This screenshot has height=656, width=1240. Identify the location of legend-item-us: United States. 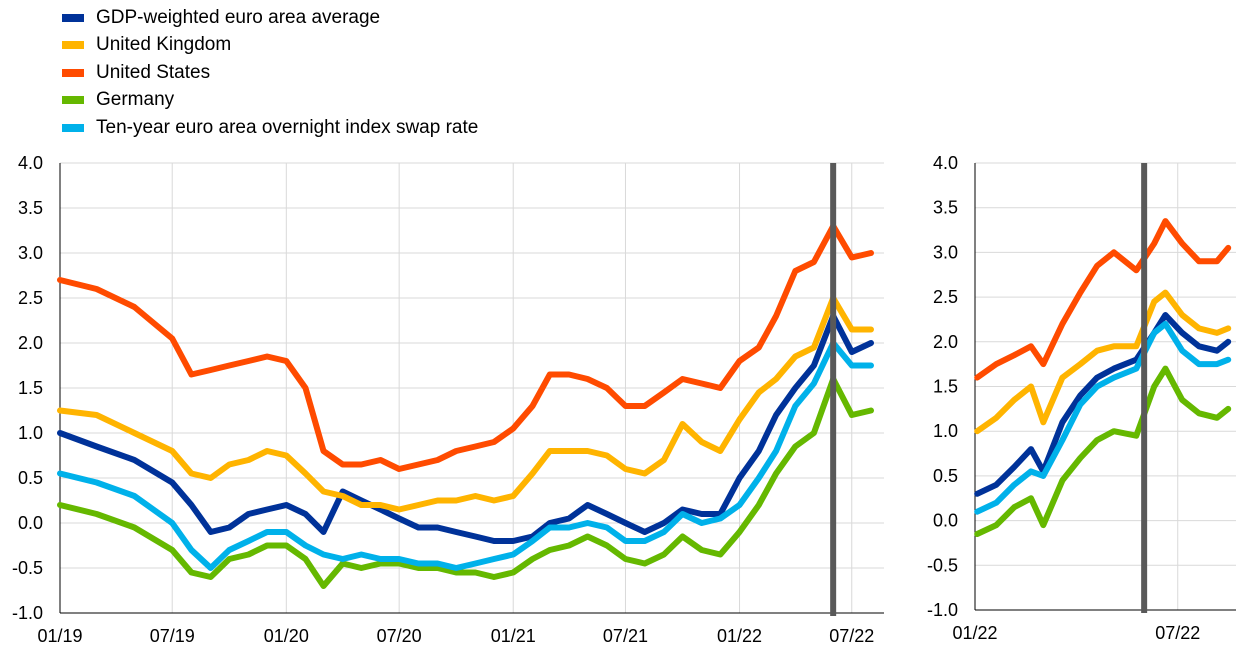
(270, 73).